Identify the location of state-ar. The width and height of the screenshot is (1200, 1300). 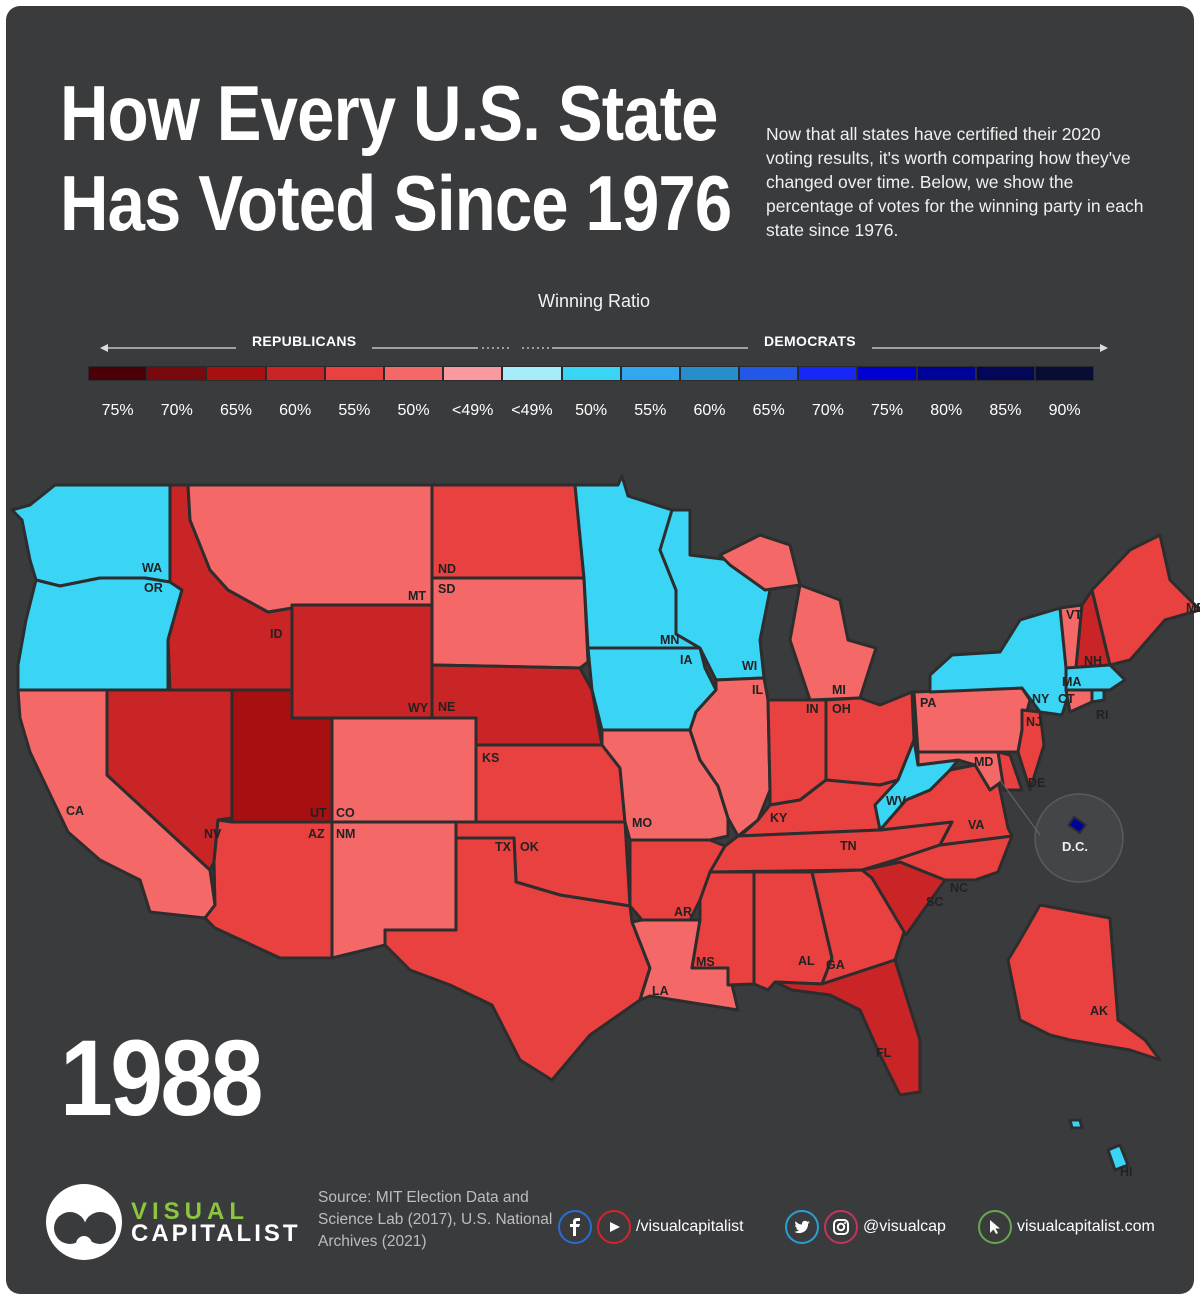
(677, 880).